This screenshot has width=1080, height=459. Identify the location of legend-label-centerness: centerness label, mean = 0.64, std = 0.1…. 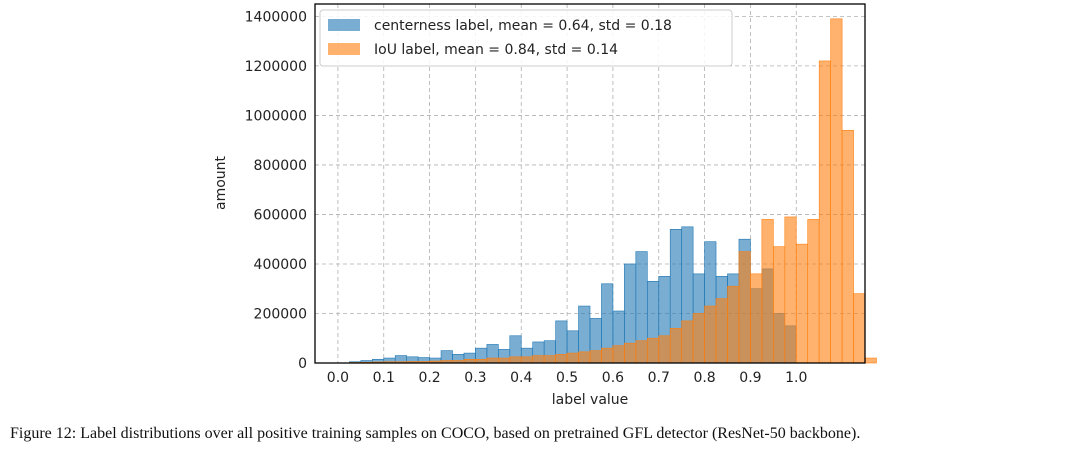
(523, 26).